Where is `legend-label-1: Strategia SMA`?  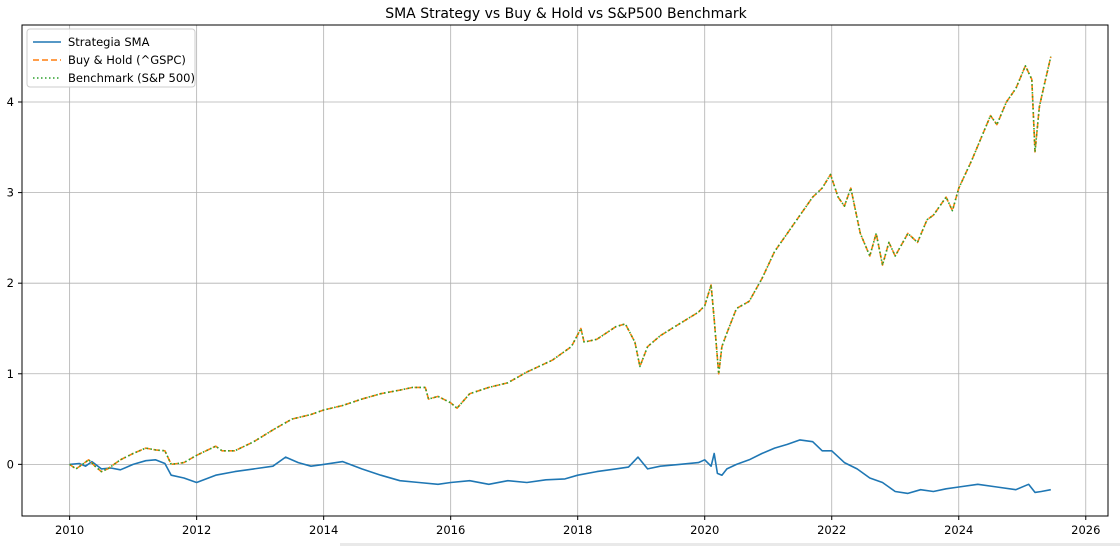
legend-label-1: Strategia SMA is located at coordinates (109, 42).